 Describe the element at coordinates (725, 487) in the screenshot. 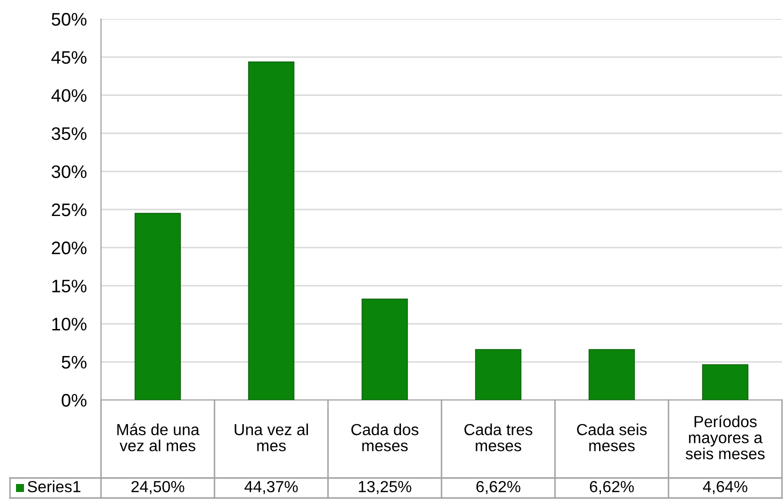

I see `data-label: 4,64%` at that location.